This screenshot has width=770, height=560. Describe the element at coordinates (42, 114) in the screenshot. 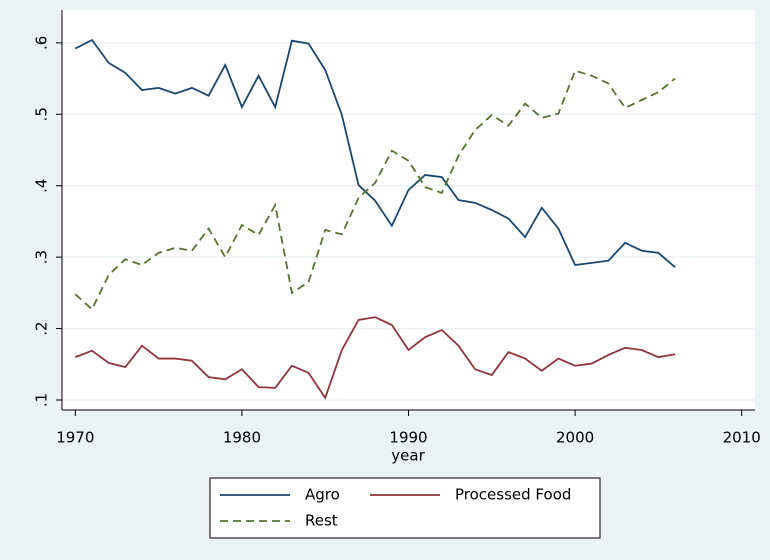

I see `y-tick-label: .5` at that location.